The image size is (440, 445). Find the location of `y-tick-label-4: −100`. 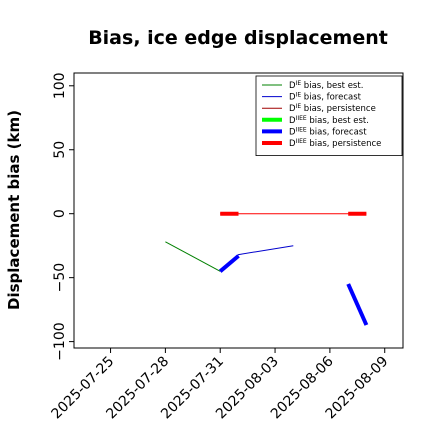

y-tick-label-4: −100 is located at coordinates (60, 341).